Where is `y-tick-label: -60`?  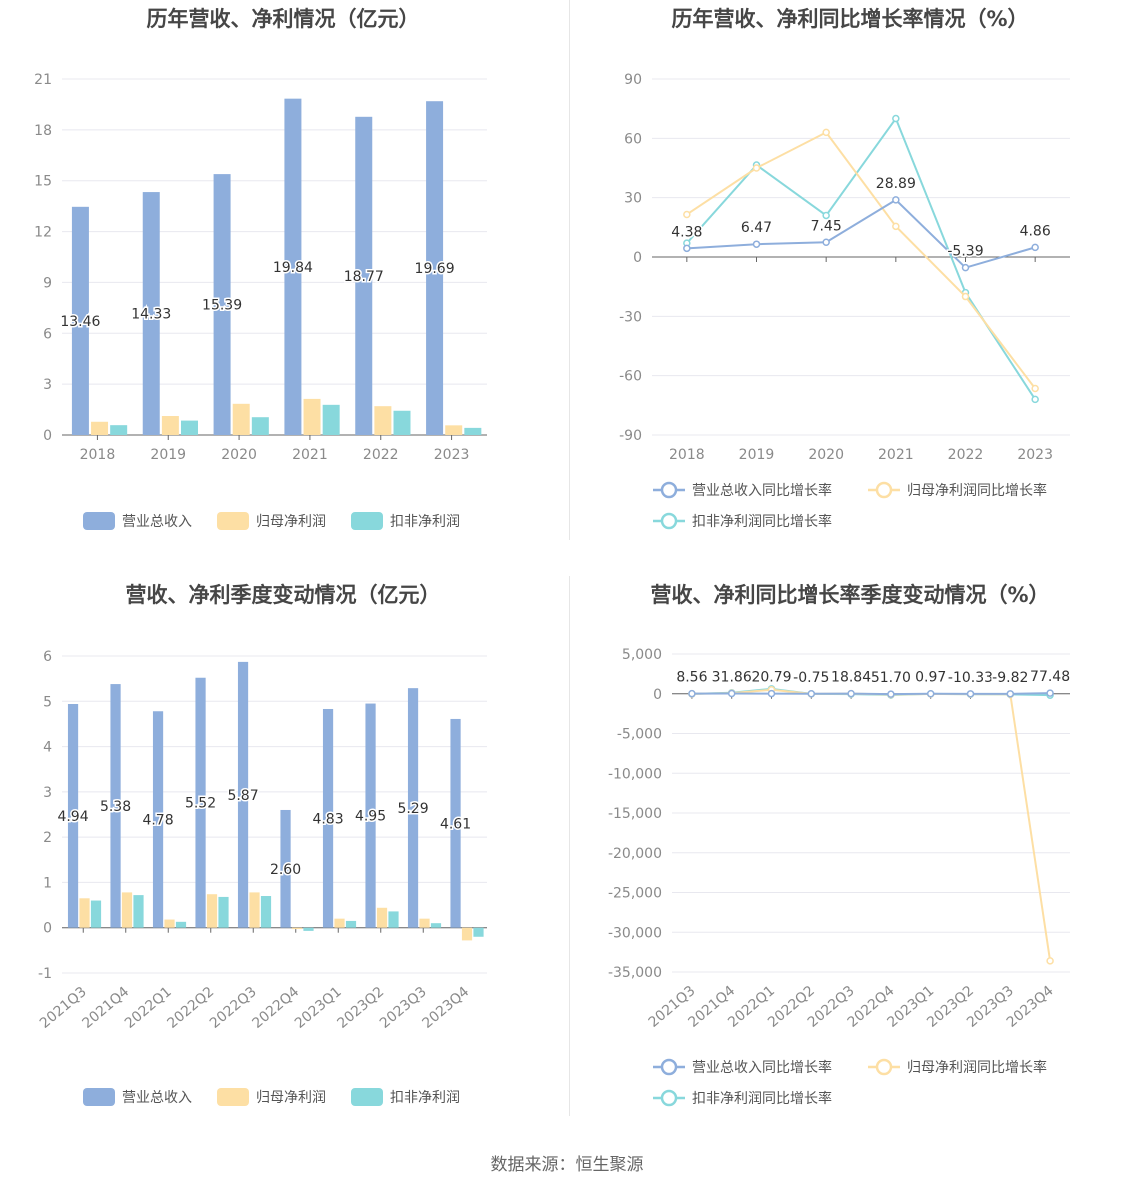 y-tick-label: -60 is located at coordinates (630, 377).